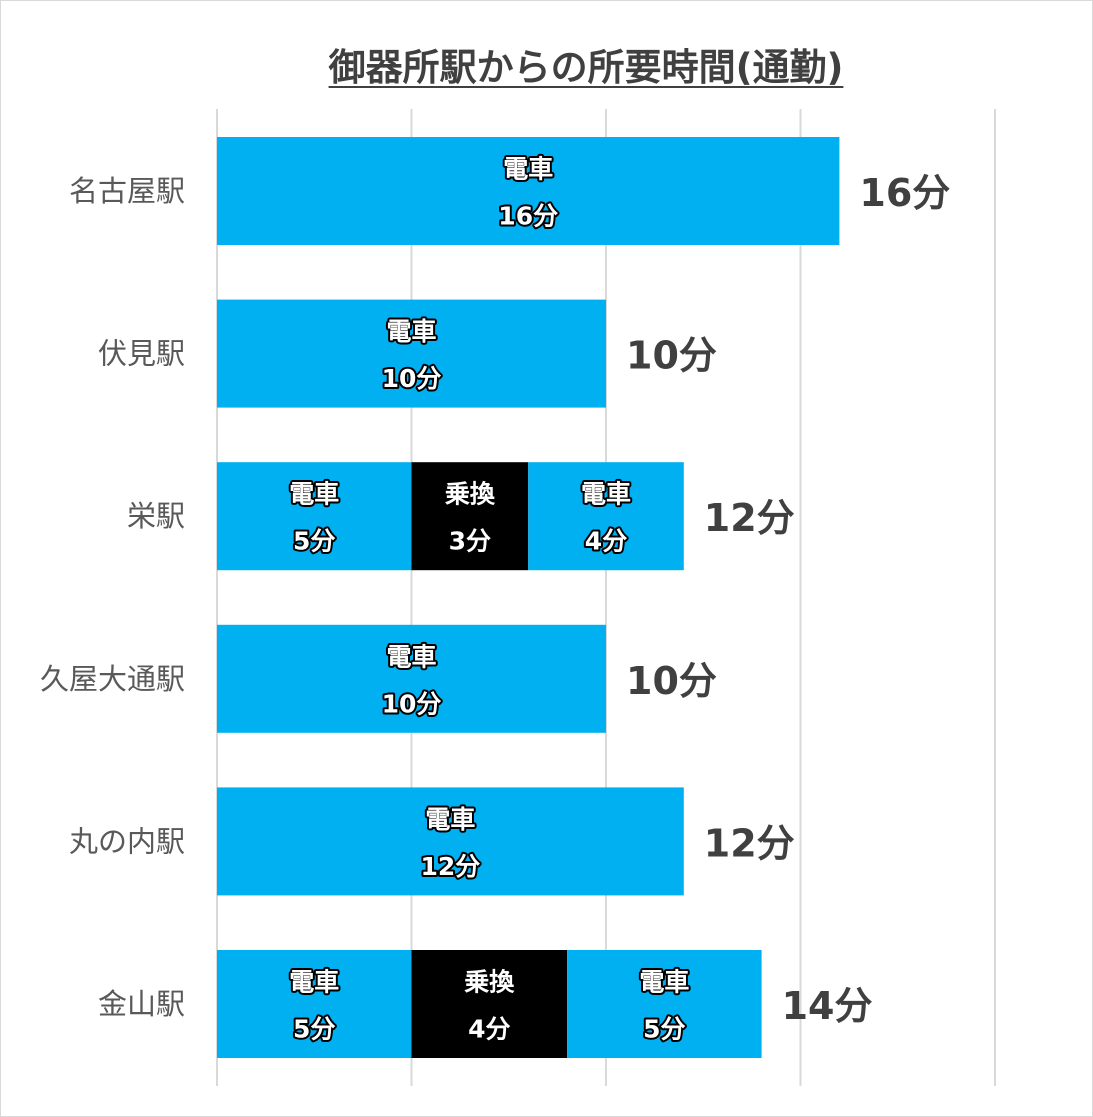 The width and height of the screenshot is (1093, 1117). What do you see at coordinates (127, 841) in the screenshot?
I see `category-label: 丸の内駅` at bounding box center [127, 841].